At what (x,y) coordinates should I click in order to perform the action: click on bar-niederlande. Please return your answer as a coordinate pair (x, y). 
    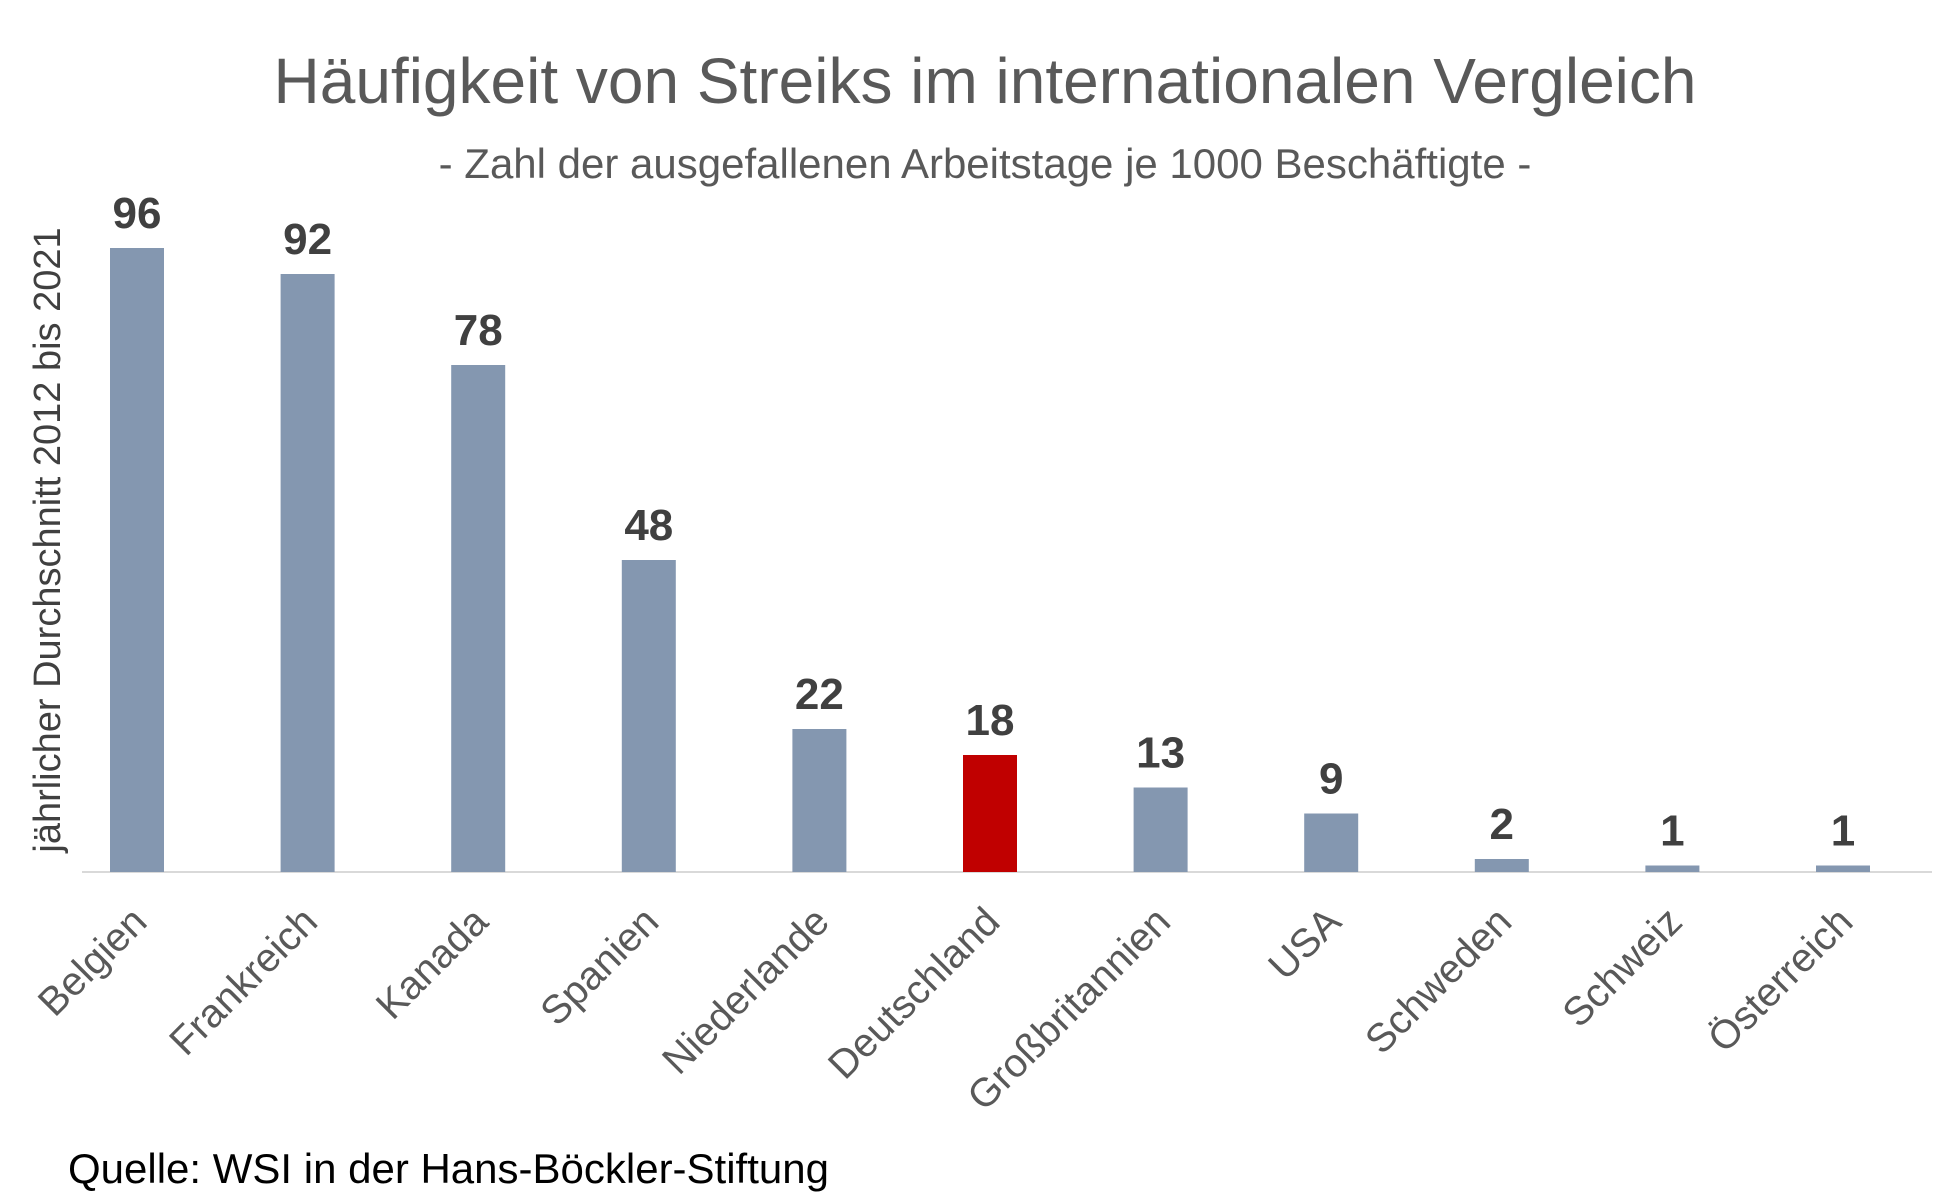
    Looking at the image, I should click on (819, 800).